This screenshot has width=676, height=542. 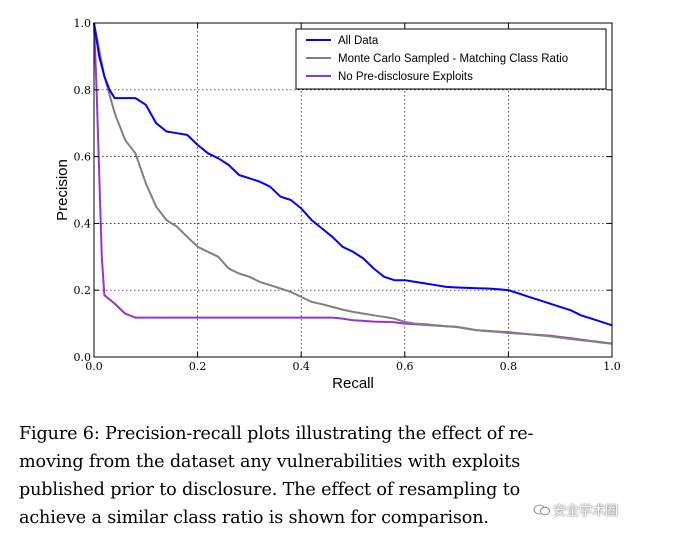 I want to click on x-tick-label: 0.2, so click(x=198, y=366).